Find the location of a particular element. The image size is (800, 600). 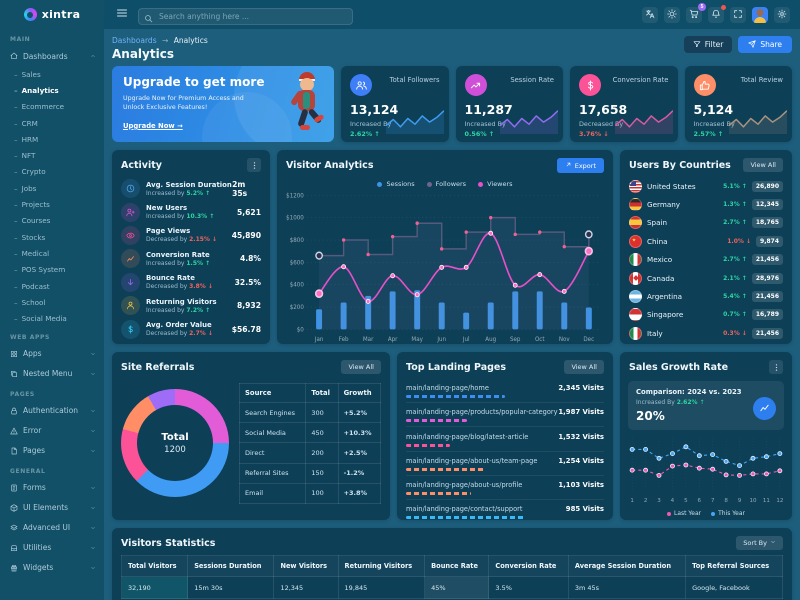

sidebar-item-dashboards: Dashboards is located at coordinates (52, 56).